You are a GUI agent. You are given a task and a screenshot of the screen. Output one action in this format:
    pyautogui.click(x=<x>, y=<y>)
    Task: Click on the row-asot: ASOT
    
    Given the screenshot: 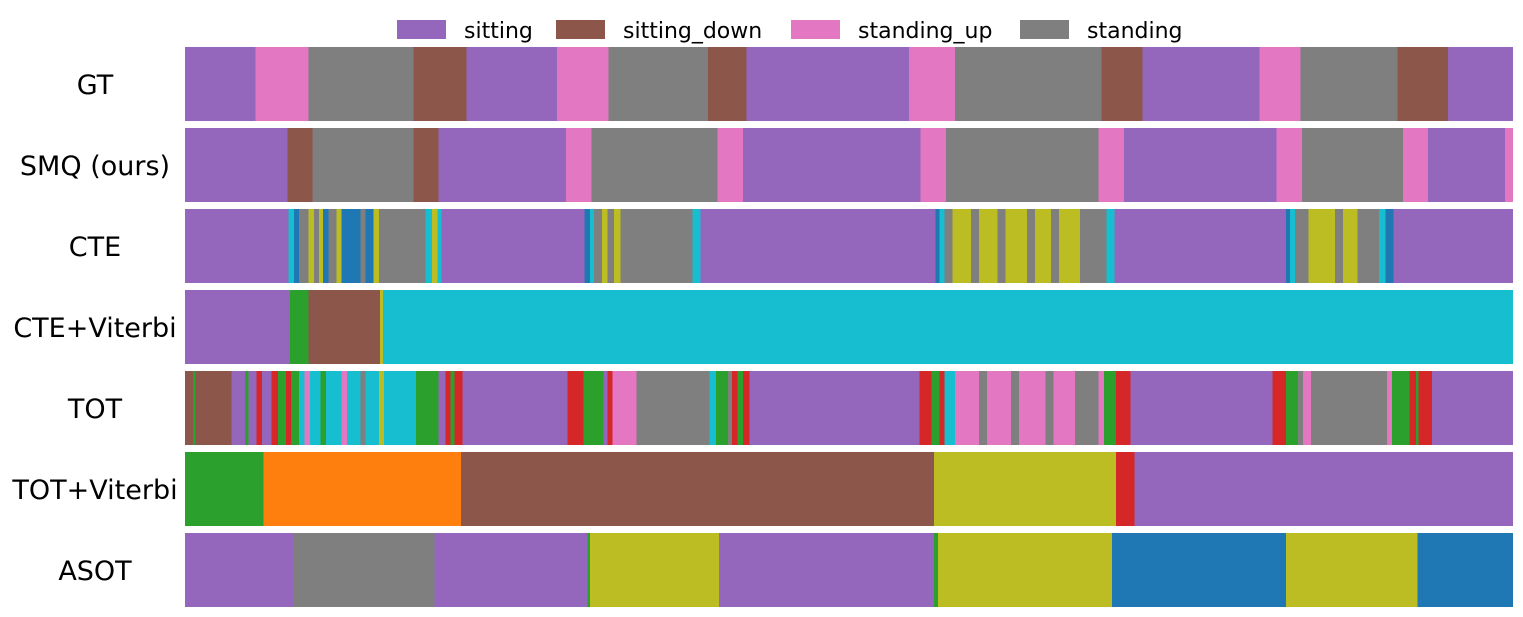 What is the action you would take?
    pyautogui.click(x=785, y=570)
    